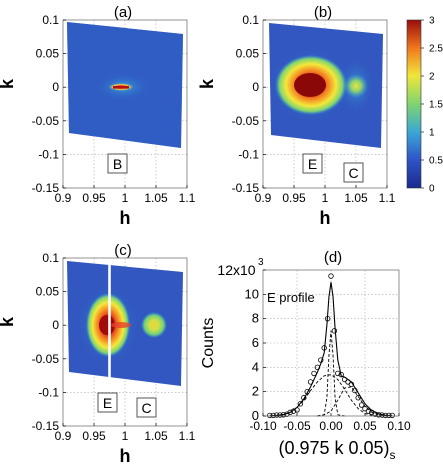 The width and height of the screenshot is (443, 465). What do you see at coordinates (225, 270) in the screenshot?
I see `y-tick-label: 12` at bounding box center [225, 270].